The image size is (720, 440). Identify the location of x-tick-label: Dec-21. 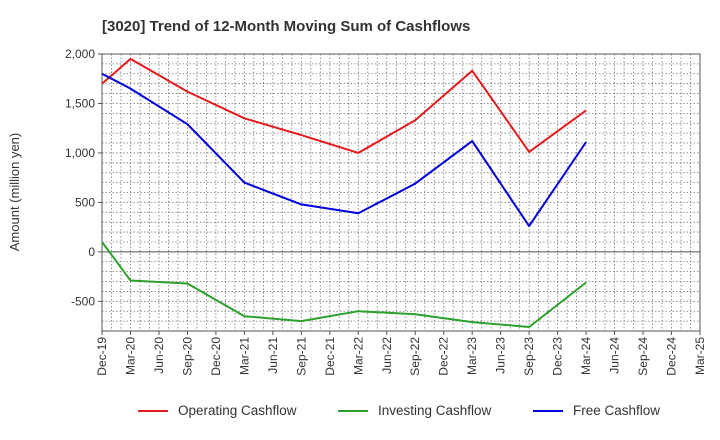
(330, 356).